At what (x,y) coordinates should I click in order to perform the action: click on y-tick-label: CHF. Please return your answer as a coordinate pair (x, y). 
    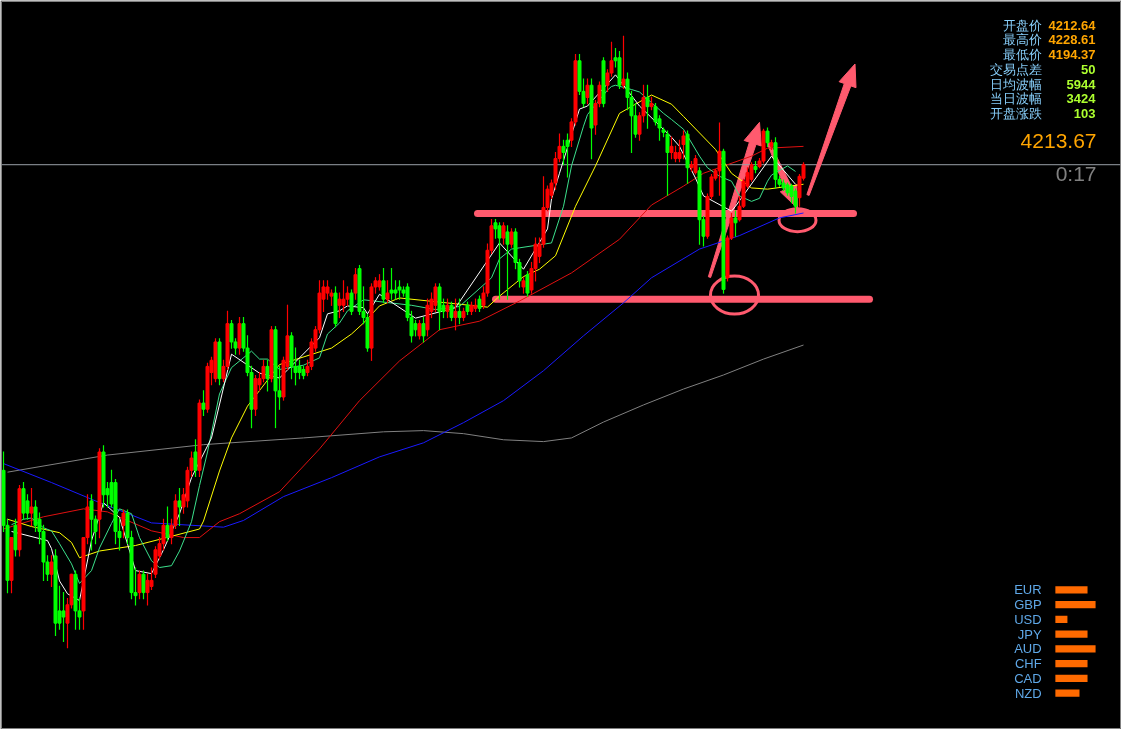
    Looking at the image, I should click on (1028, 664).